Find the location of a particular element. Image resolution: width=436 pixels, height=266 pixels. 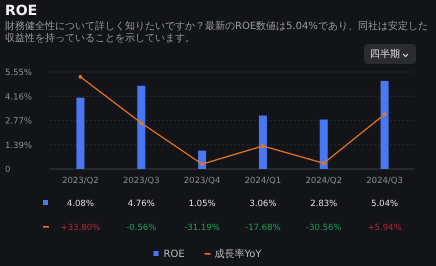

data-label: -31.19% is located at coordinates (202, 228).